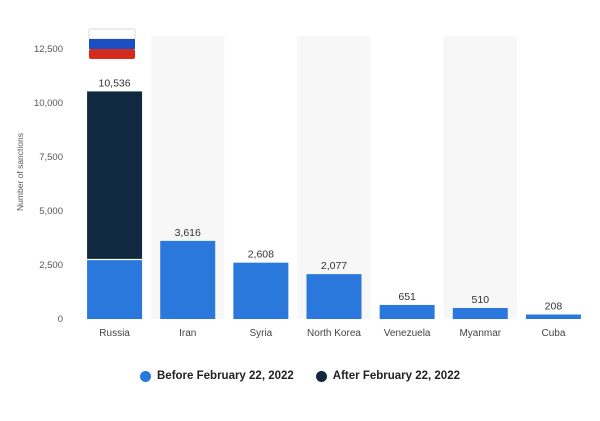 This screenshot has height=421, width=600. What do you see at coordinates (407, 311) in the screenshot?
I see `bar-venezuela-before` at bounding box center [407, 311].